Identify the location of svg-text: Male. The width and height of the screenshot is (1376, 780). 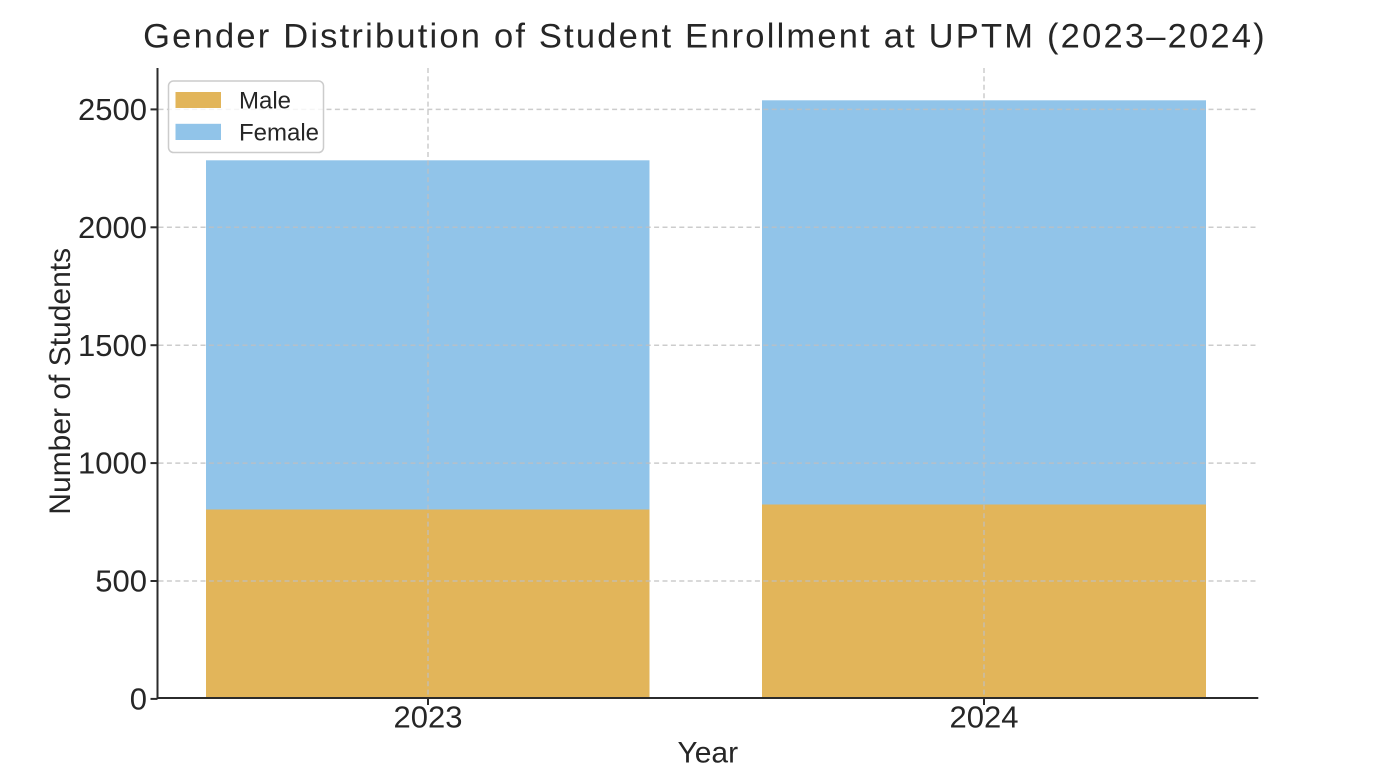
(265, 101).